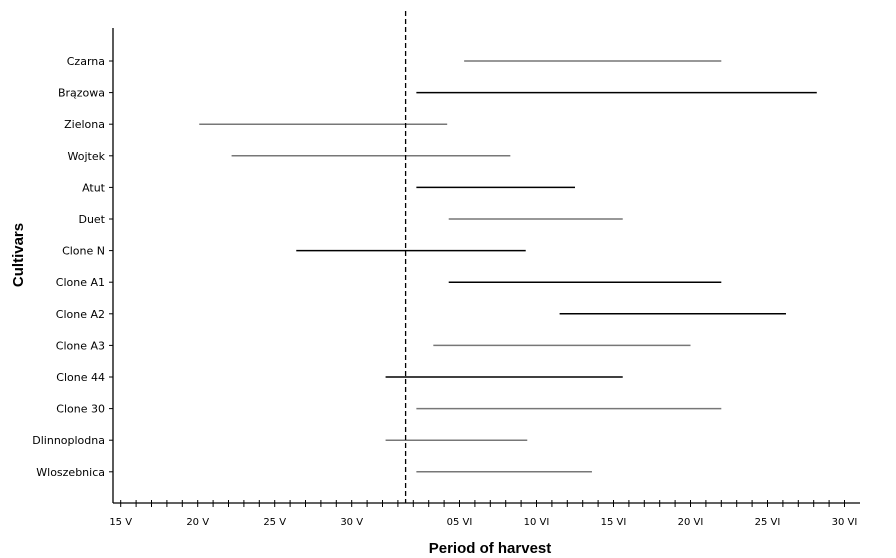 The width and height of the screenshot is (896, 558). I want to click on cultivar-label: Wloszebnica, so click(70, 472).